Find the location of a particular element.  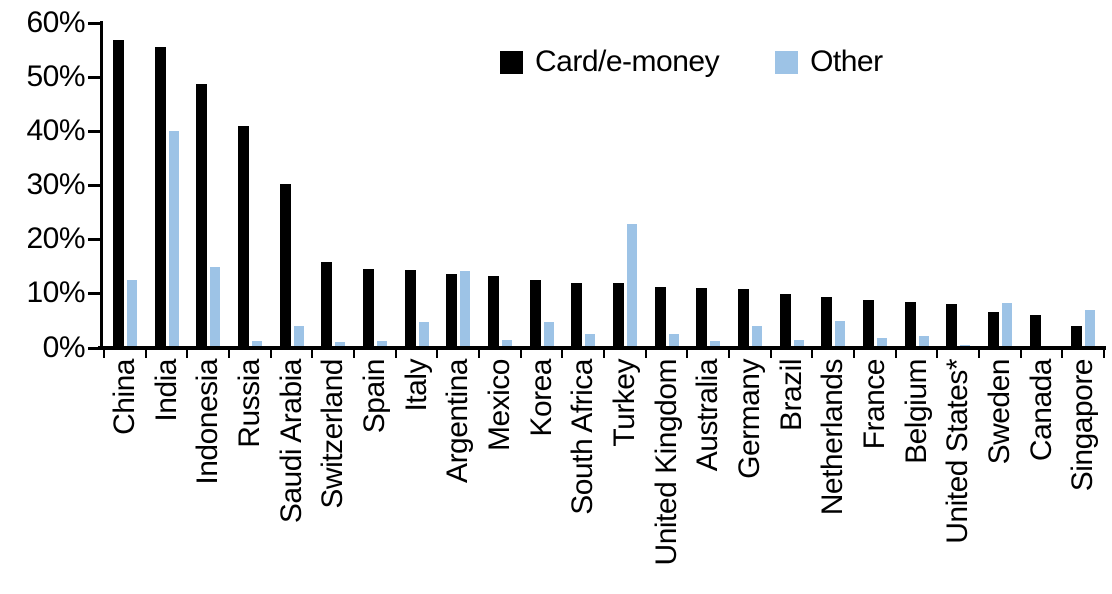

x-category-label: Germany is located at coordinates (749, 419).